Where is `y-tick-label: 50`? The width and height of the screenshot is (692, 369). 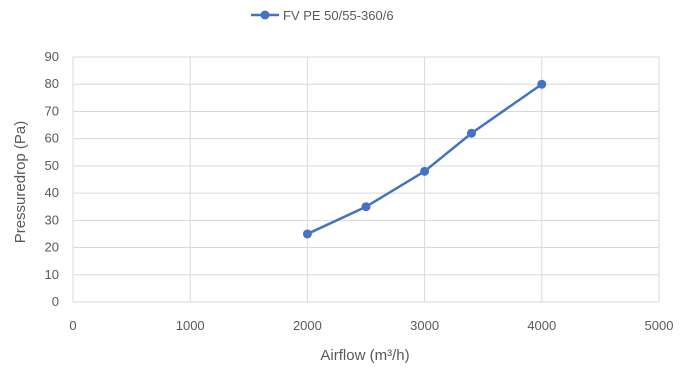 y-tick-label: 50 is located at coordinates (52, 165).